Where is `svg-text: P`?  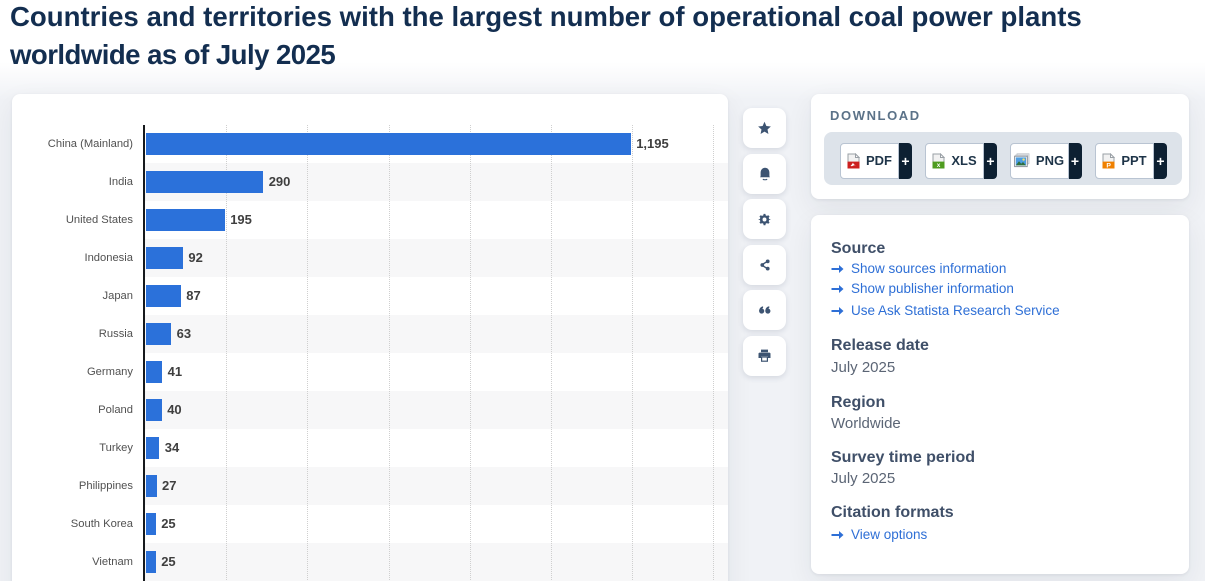 svg-text: P is located at coordinates (1109, 165).